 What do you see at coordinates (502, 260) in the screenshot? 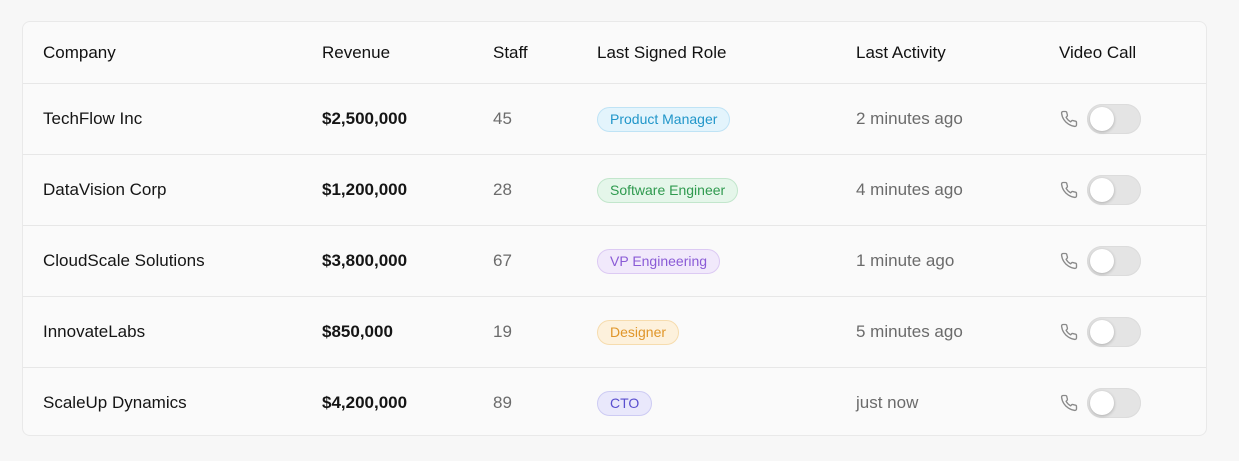
I see `staff-count: 67` at bounding box center [502, 260].